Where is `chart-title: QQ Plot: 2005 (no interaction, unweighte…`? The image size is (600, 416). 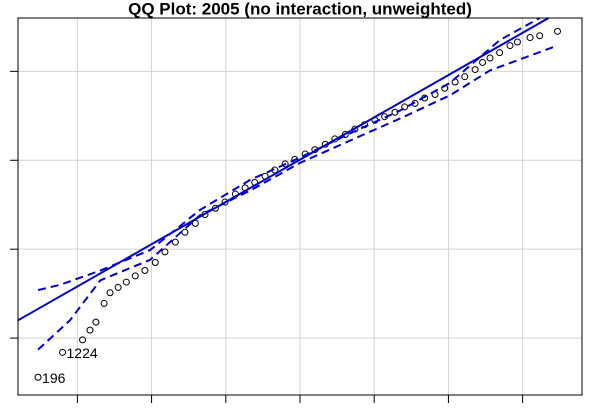
chart-title: QQ Plot: 2005 (no interaction, unweighte… is located at coordinates (300, 9).